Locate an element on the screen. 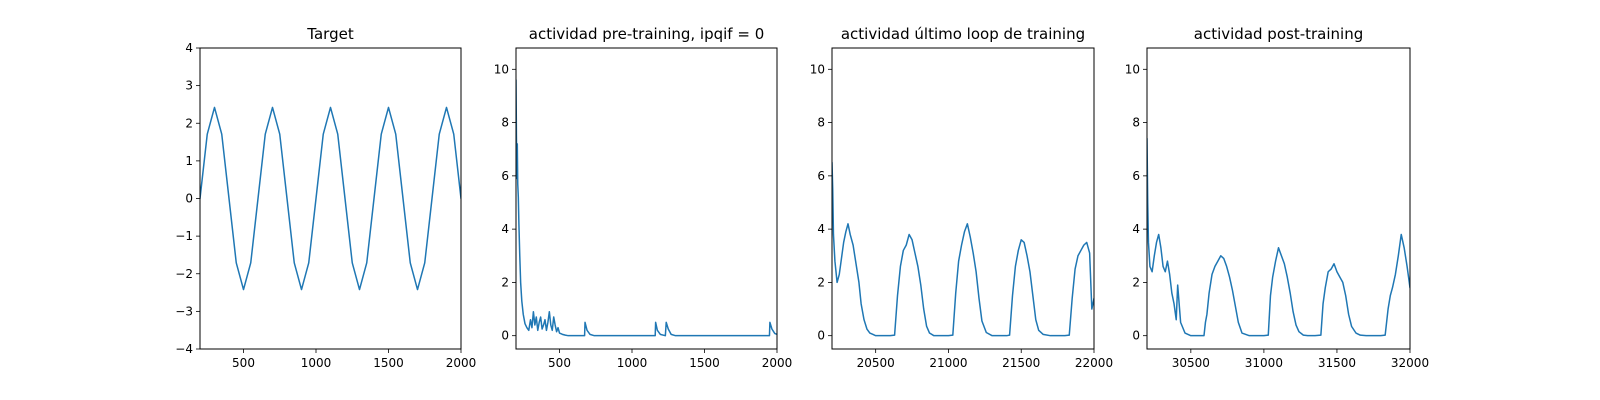  y-tick-label: −3 is located at coordinates (184, 311).